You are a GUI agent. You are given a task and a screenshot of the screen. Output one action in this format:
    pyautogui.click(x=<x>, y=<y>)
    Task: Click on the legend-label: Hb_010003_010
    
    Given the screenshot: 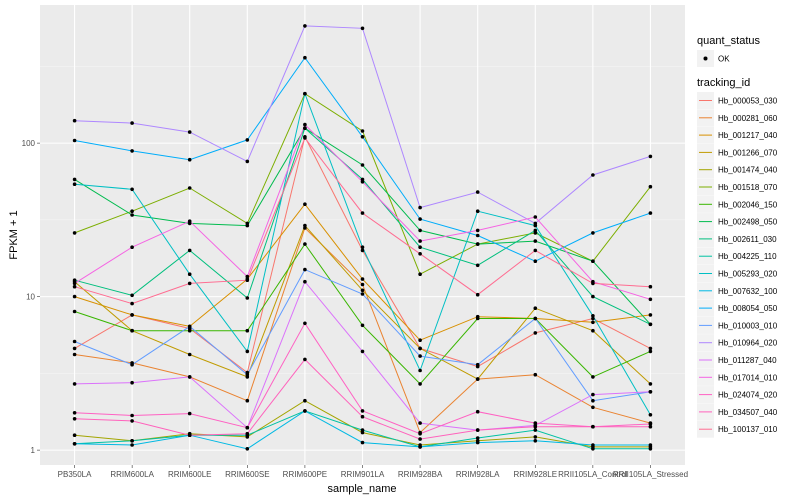 What is the action you would take?
    pyautogui.click(x=748, y=325)
    